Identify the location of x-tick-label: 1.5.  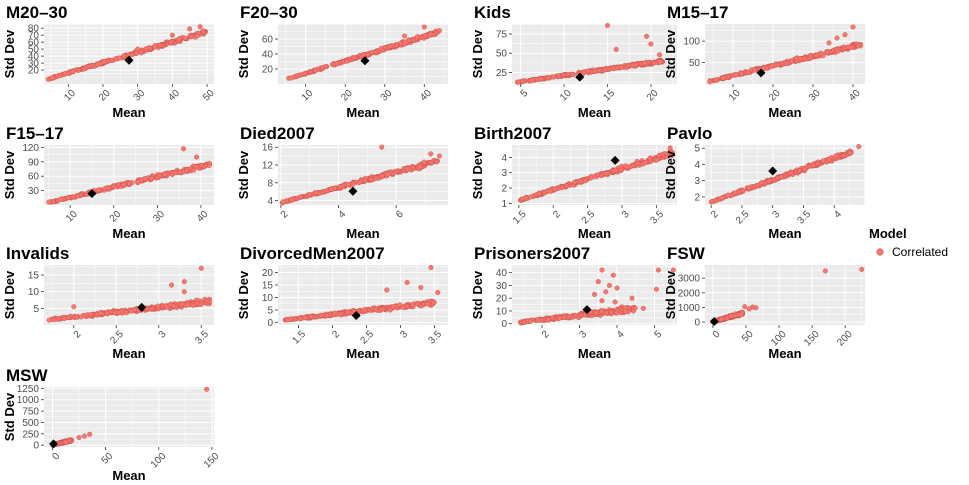
(520, 218).